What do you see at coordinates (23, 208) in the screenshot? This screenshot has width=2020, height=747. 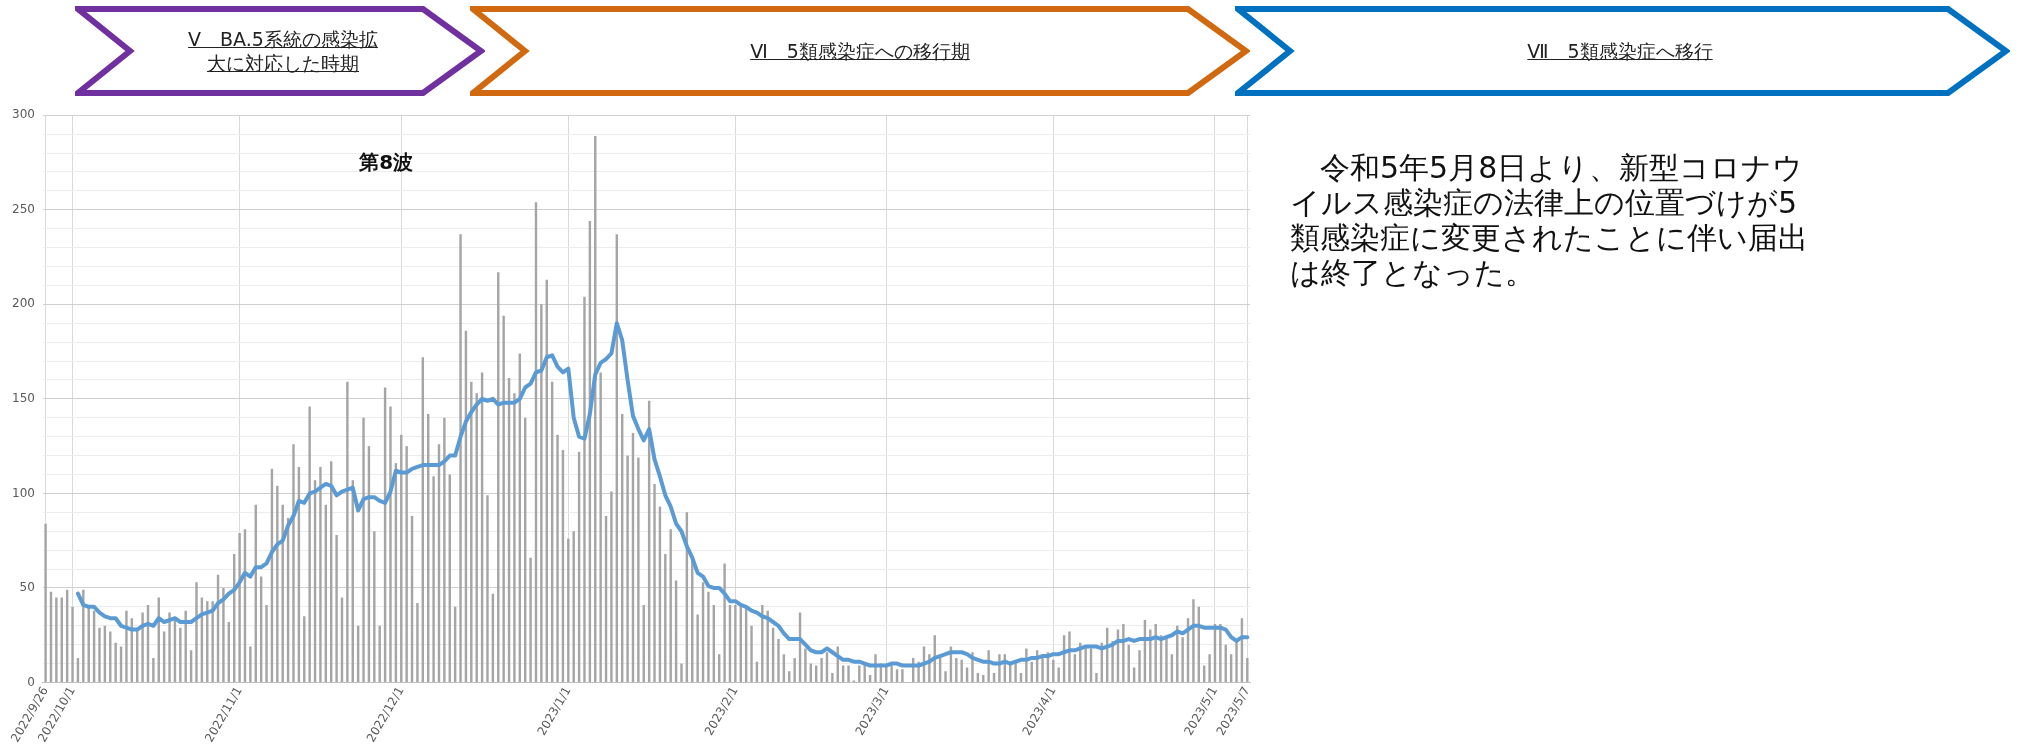 I see `y-tick-label: 250` at bounding box center [23, 208].